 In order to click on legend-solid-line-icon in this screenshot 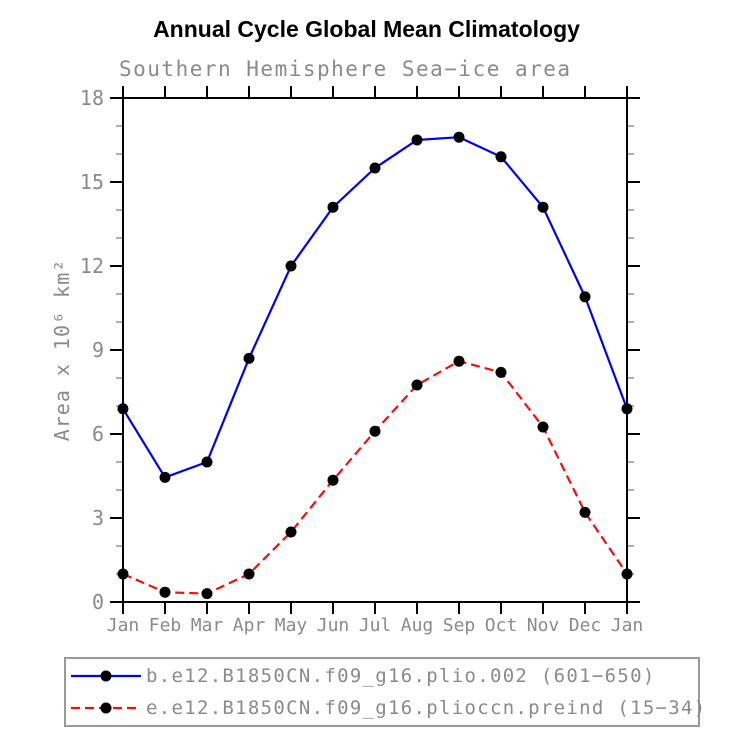, I will do `click(106, 676)`.